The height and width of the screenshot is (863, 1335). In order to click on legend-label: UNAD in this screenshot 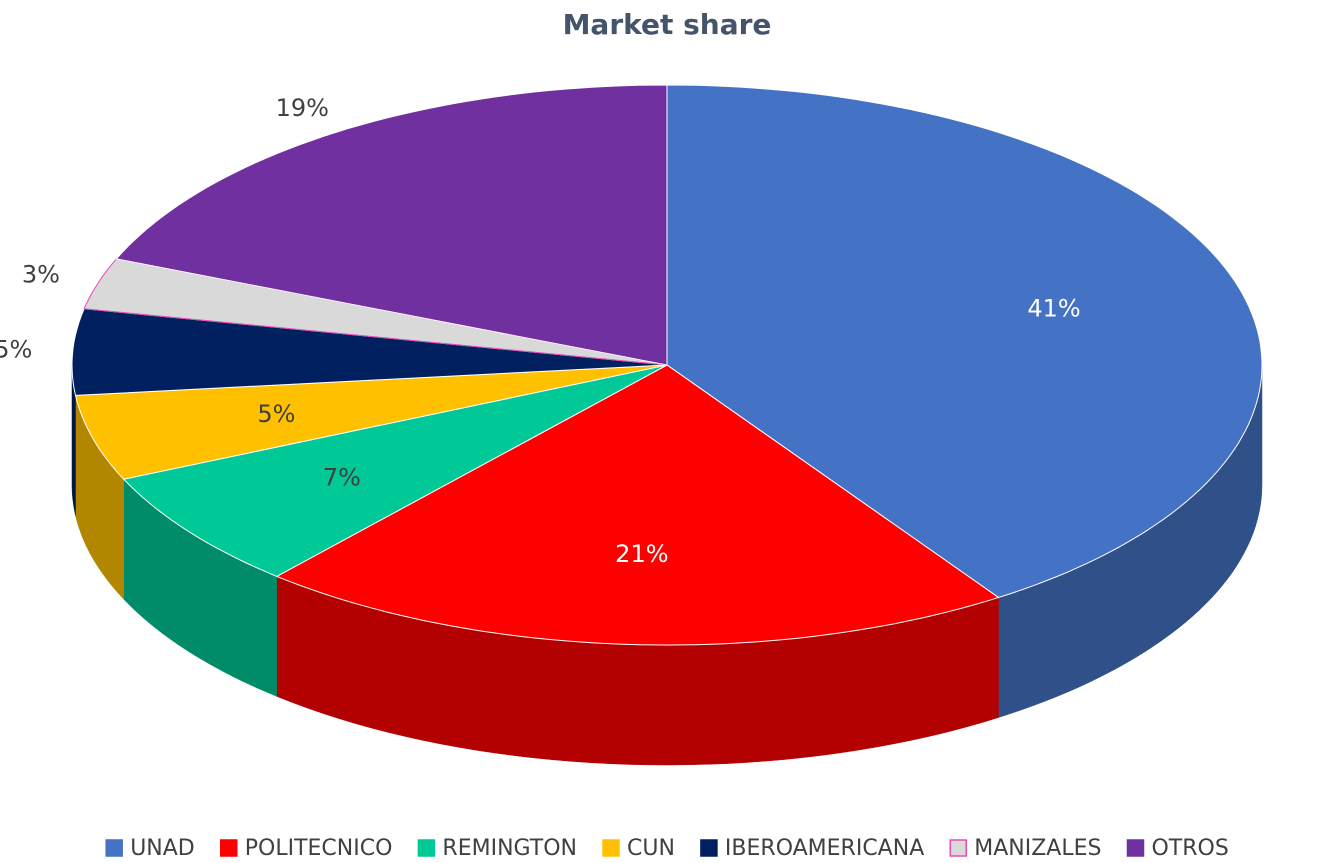, I will do `click(162, 848)`.